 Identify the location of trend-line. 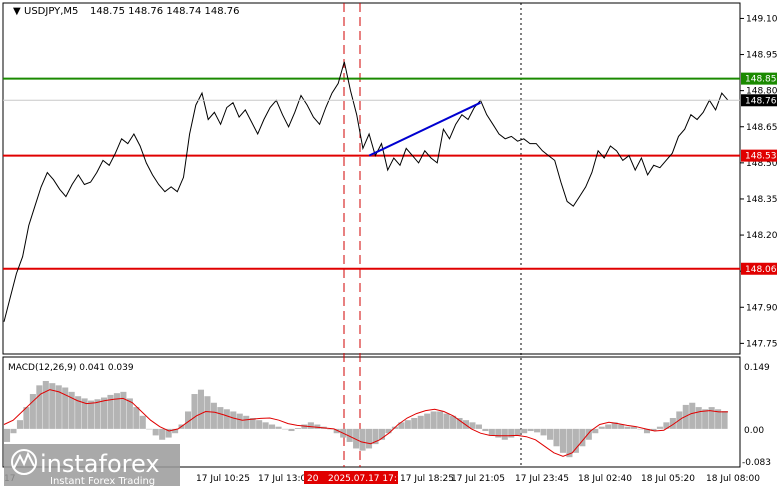
(424, 129).